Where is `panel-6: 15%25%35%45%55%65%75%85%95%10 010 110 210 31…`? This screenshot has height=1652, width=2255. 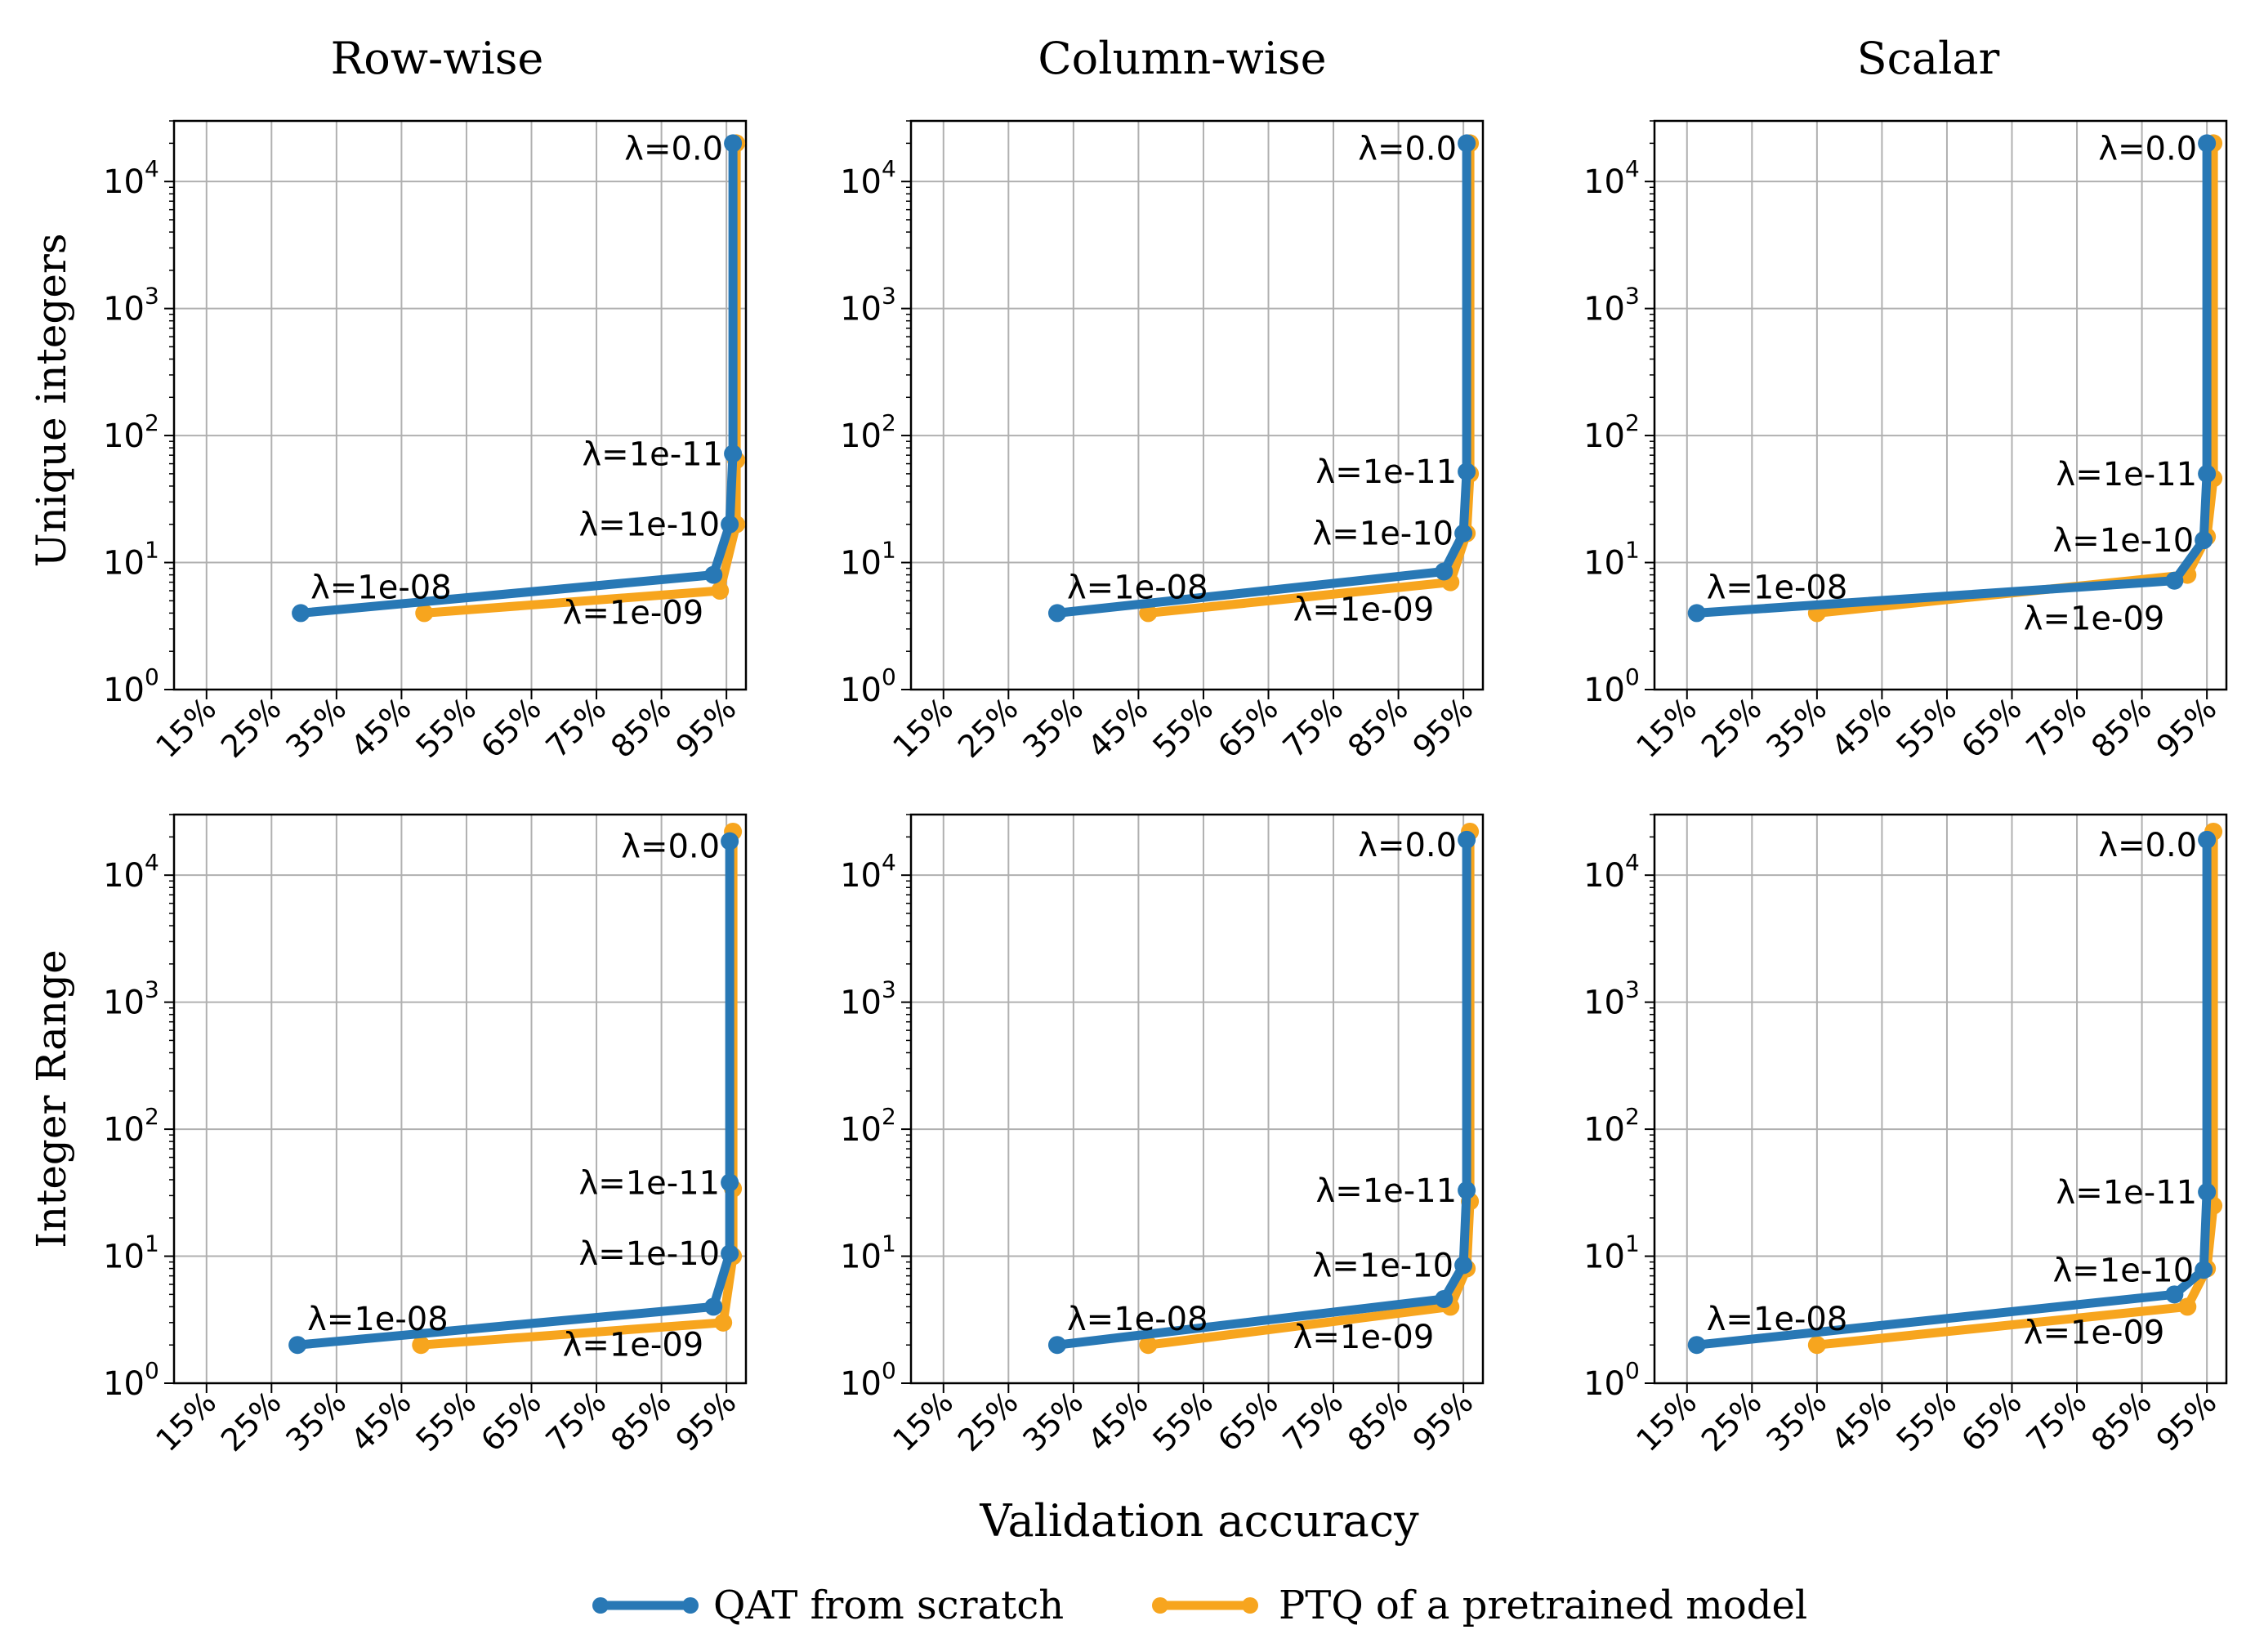
panel-6: 15%25%35%45%55%65%75%85%95%10 010 110 210 31… is located at coordinates (1905, 1135).